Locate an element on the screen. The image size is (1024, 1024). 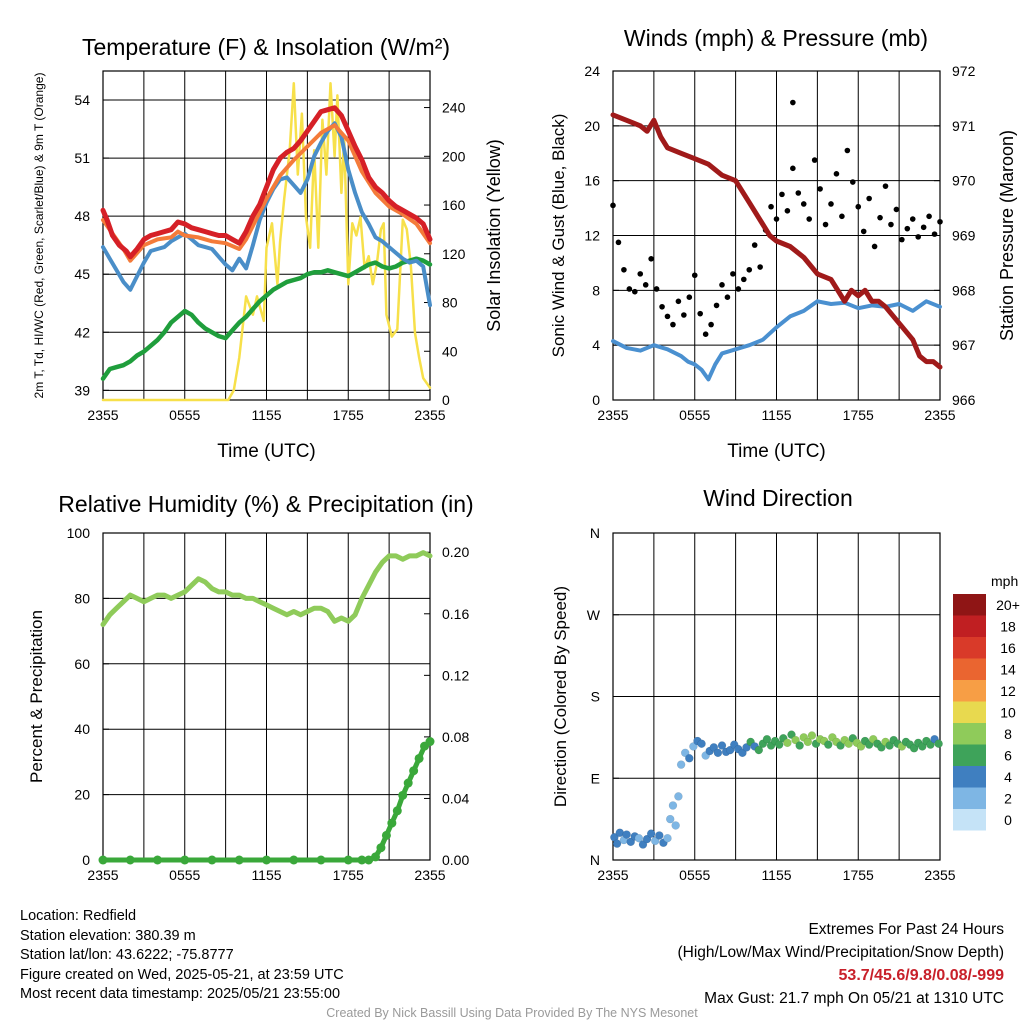
panel4-xtick-label: 2355 is located at coordinates (612, 875).